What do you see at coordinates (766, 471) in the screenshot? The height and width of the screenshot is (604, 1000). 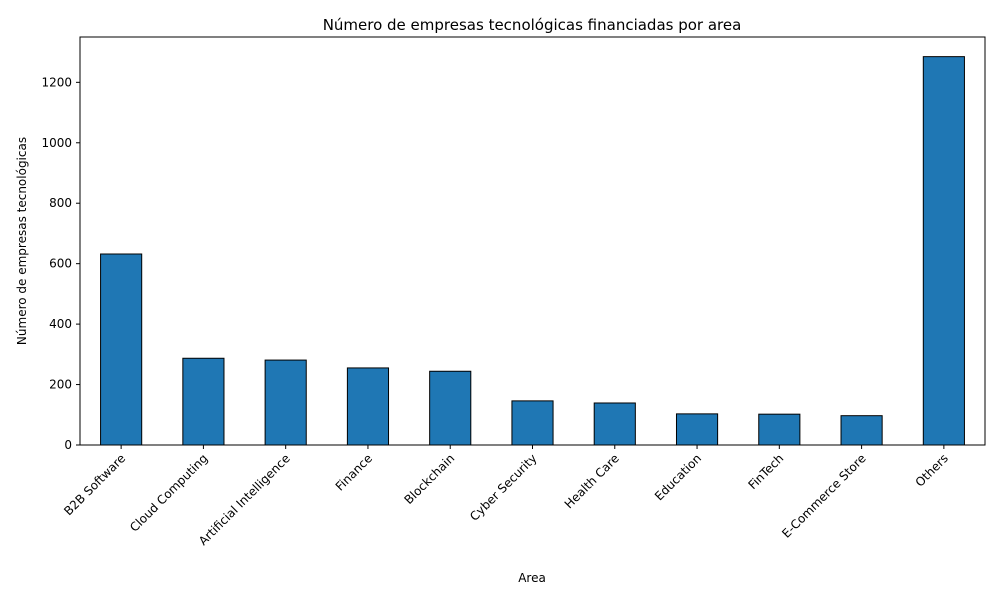 I see `x-tick-label: FinTech` at bounding box center [766, 471].